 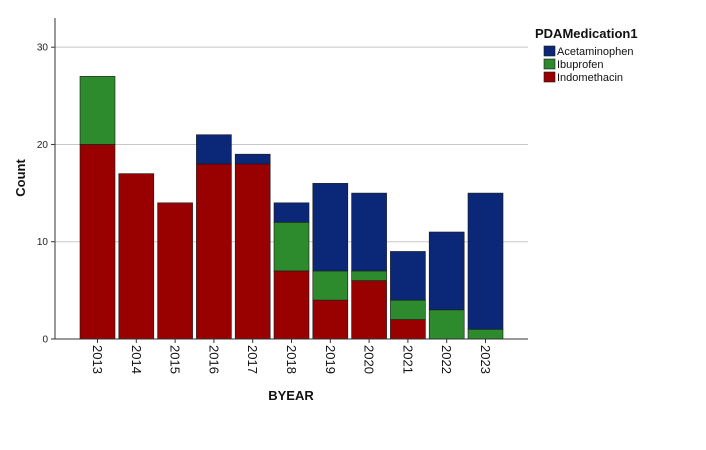 I want to click on x-tick-label-2023: 2023, so click(x=485, y=359).